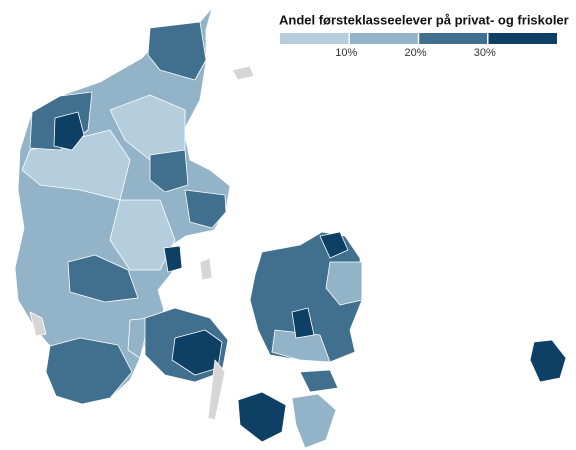  I want to click on legend-tick-label: 10%, so click(346, 53).